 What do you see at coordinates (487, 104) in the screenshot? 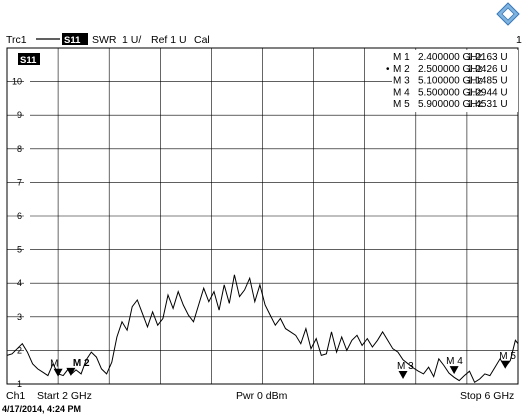
I see `marker-table-value: 1.4531 U` at bounding box center [487, 104].